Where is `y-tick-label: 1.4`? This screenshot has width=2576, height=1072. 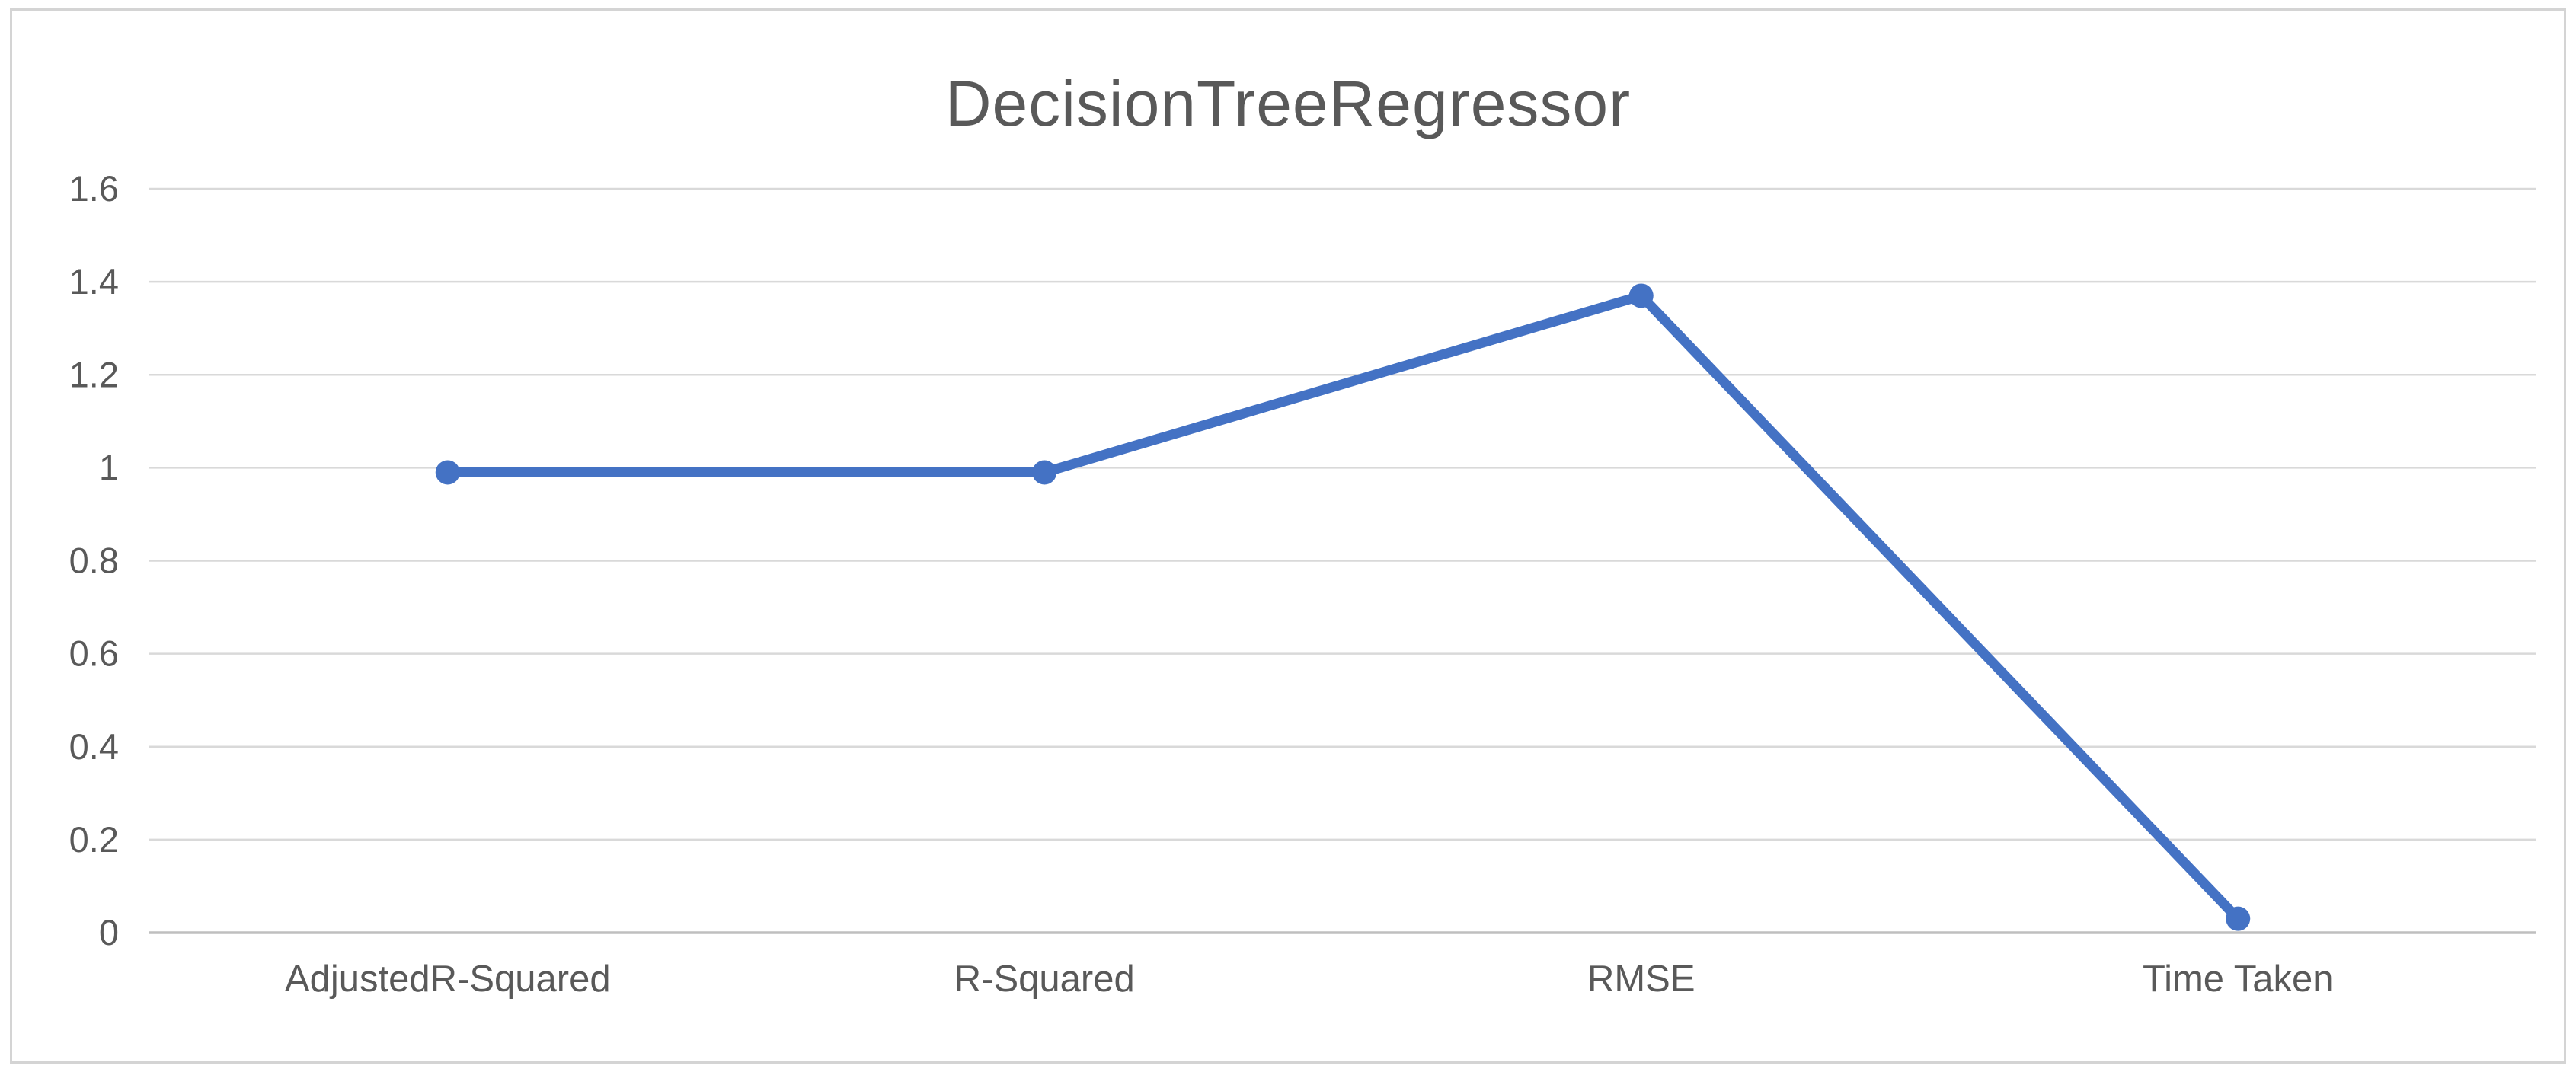 y-tick-label: 1.4 is located at coordinates (94, 281).